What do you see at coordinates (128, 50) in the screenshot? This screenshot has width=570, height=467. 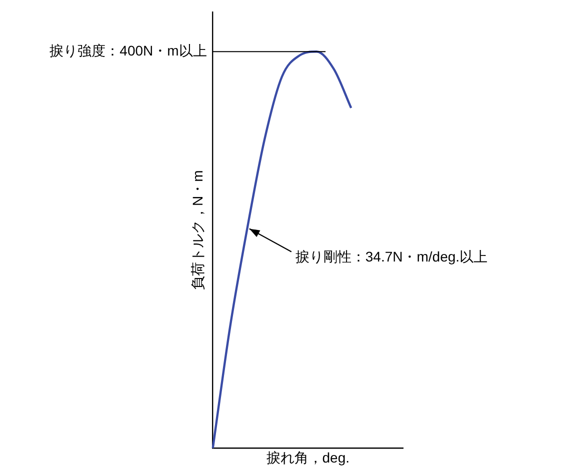 I see `ref-line-label: 捩り強度：400N・m以上` at bounding box center [128, 50].